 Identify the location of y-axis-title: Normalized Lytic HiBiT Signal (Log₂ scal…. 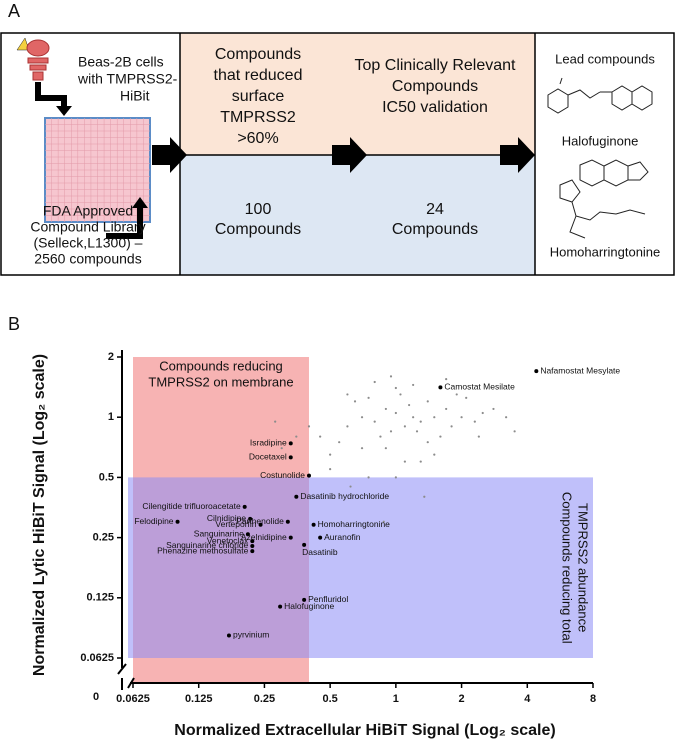
(39, 515).